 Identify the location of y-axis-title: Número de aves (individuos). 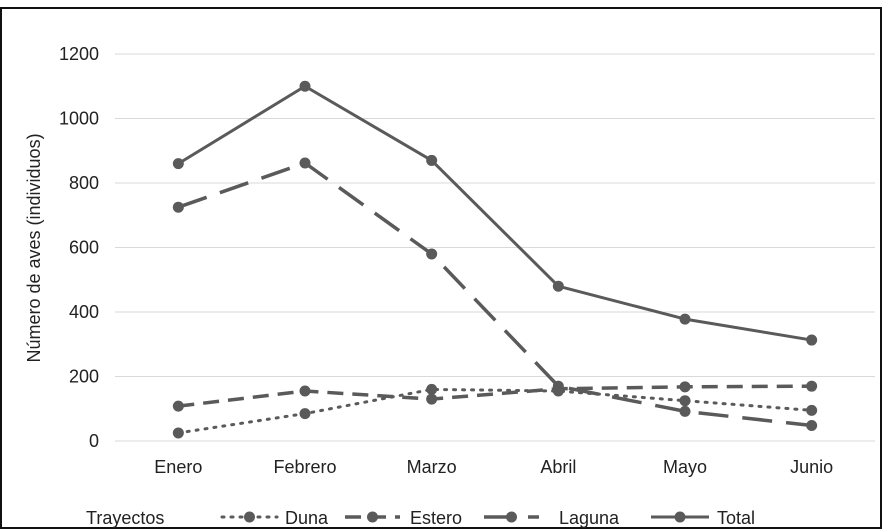
(34, 247).